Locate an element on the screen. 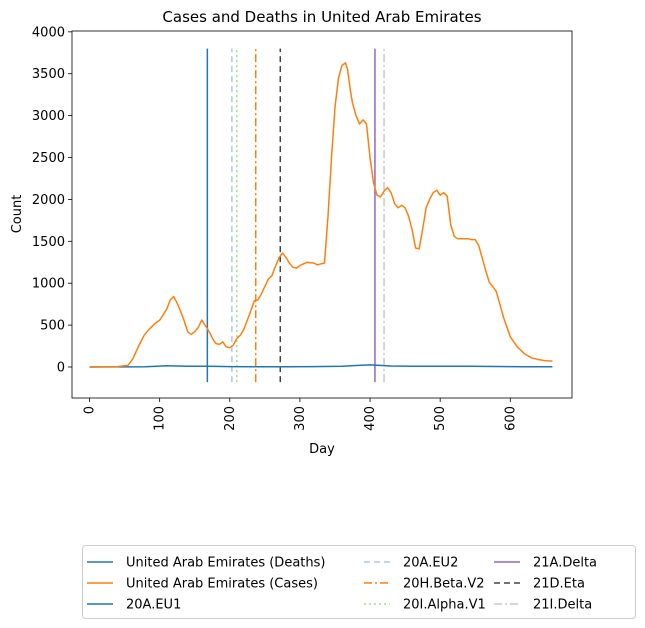 The image size is (645, 628). legend-label: 21A.Delta is located at coordinates (565, 563).